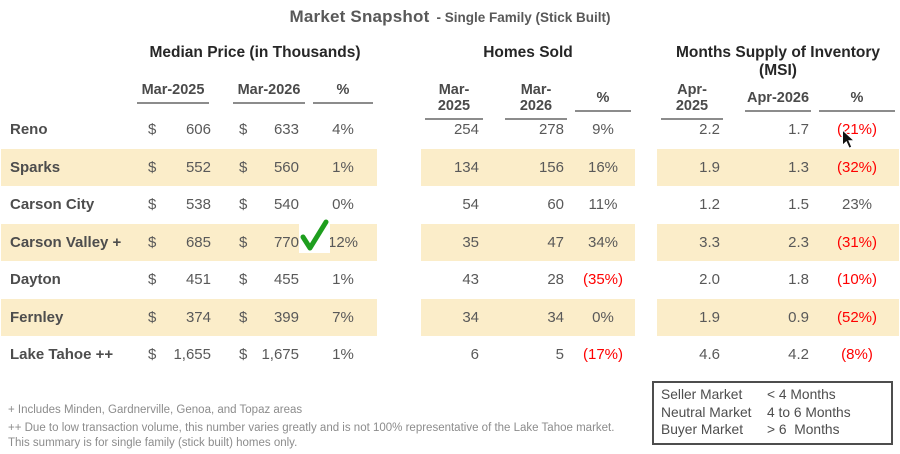 This screenshot has width=900, height=454. I want to click on median-2025-value: 451, so click(198, 280).